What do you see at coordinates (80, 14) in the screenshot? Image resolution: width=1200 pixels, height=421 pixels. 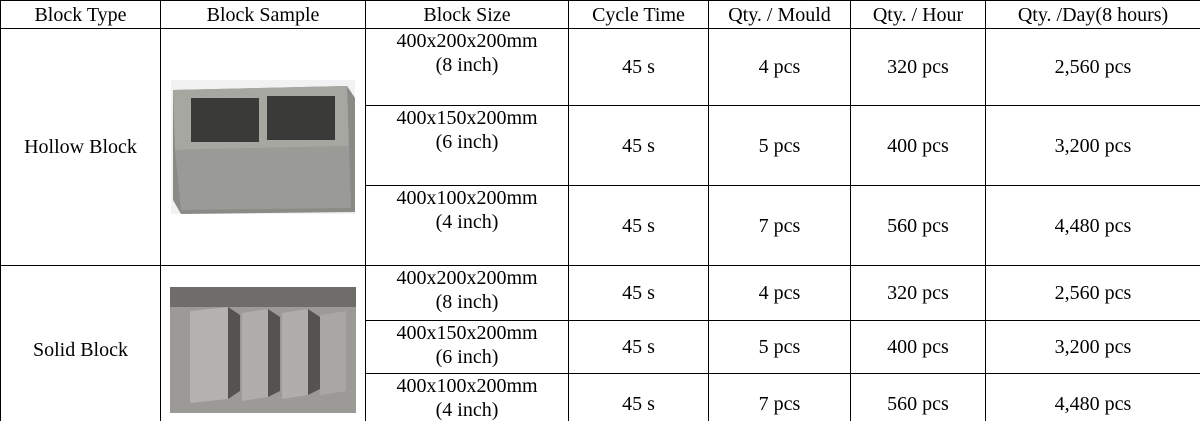 I see `header-cell: Block Type` at bounding box center [80, 14].